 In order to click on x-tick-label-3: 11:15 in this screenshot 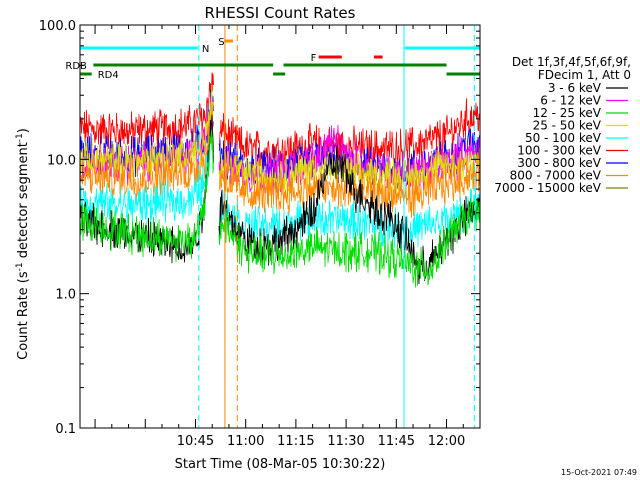, I will do `click(295, 441)`.